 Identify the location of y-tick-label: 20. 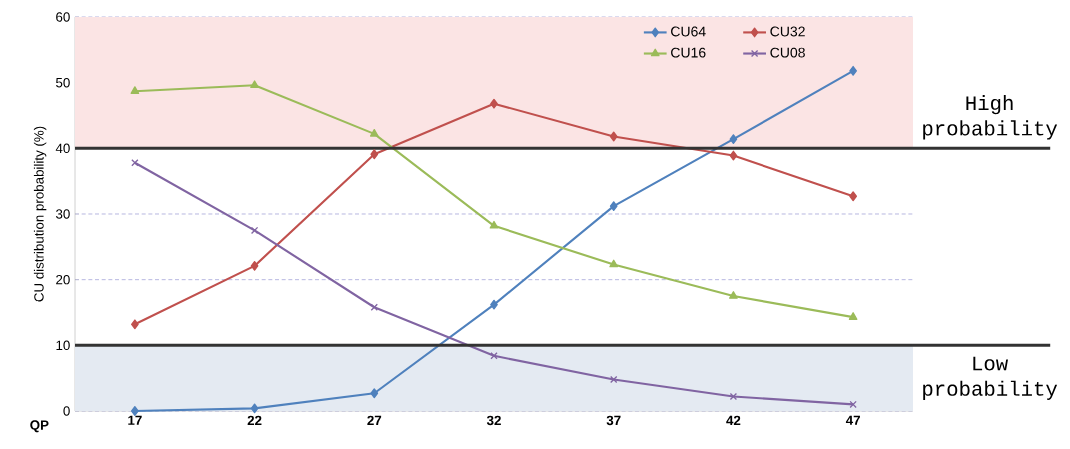
(63, 279).